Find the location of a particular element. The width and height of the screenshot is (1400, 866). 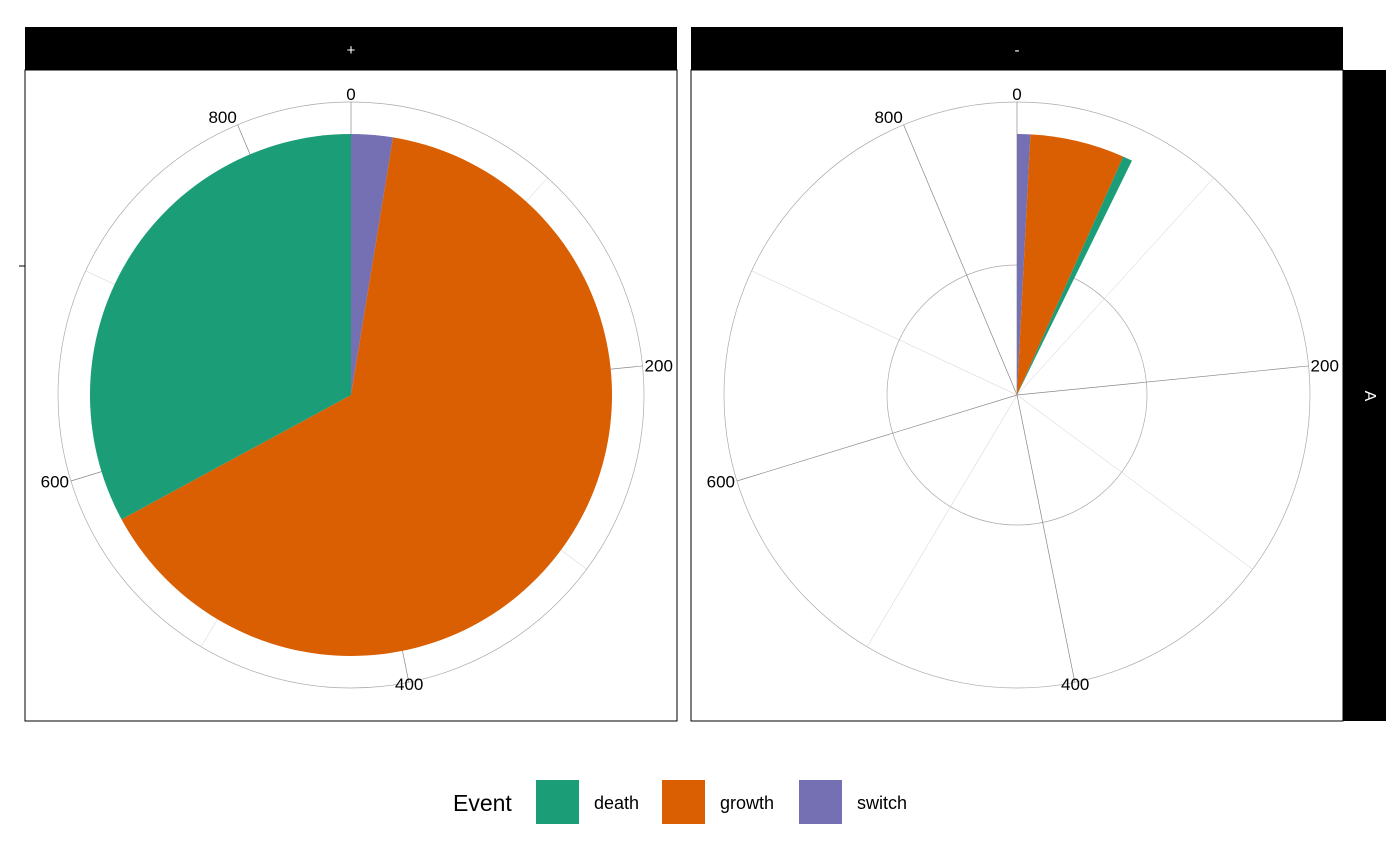

facet-strip-label: - is located at coordinates (1017, 50).